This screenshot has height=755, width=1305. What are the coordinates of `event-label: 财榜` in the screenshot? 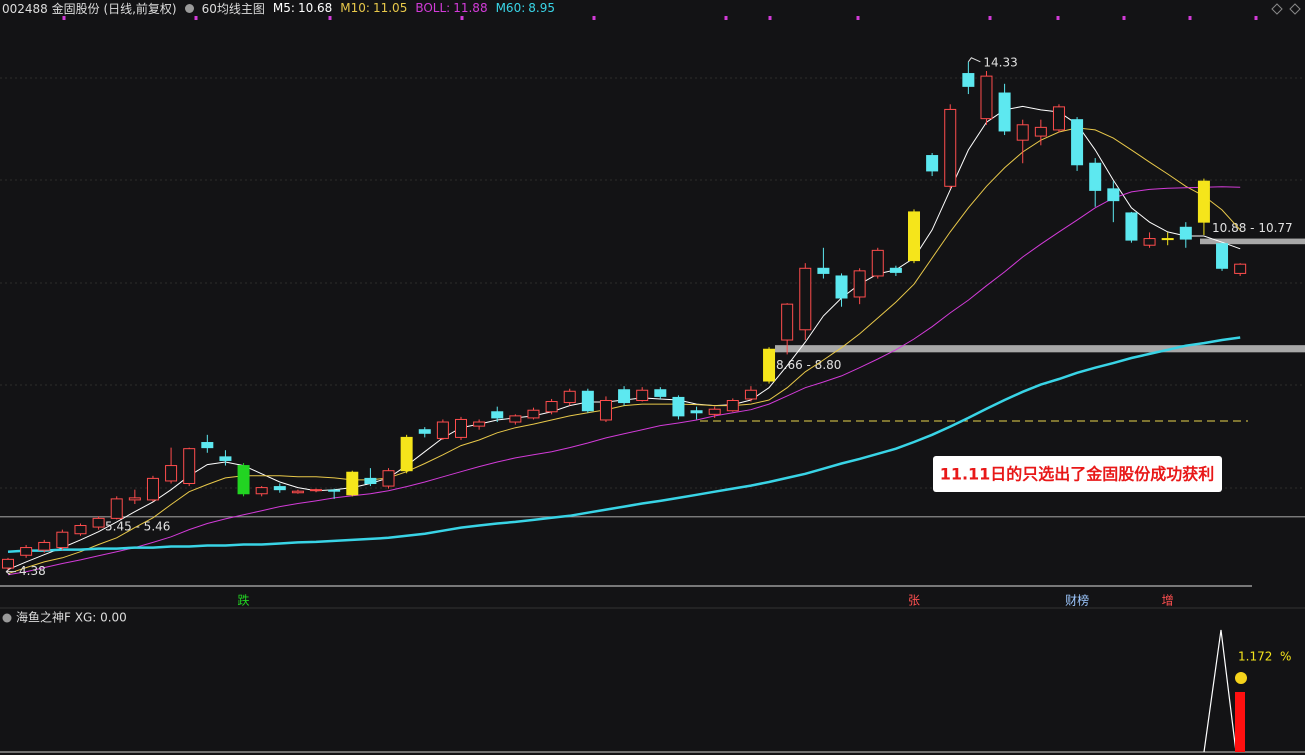 It's located at (1077, 600).